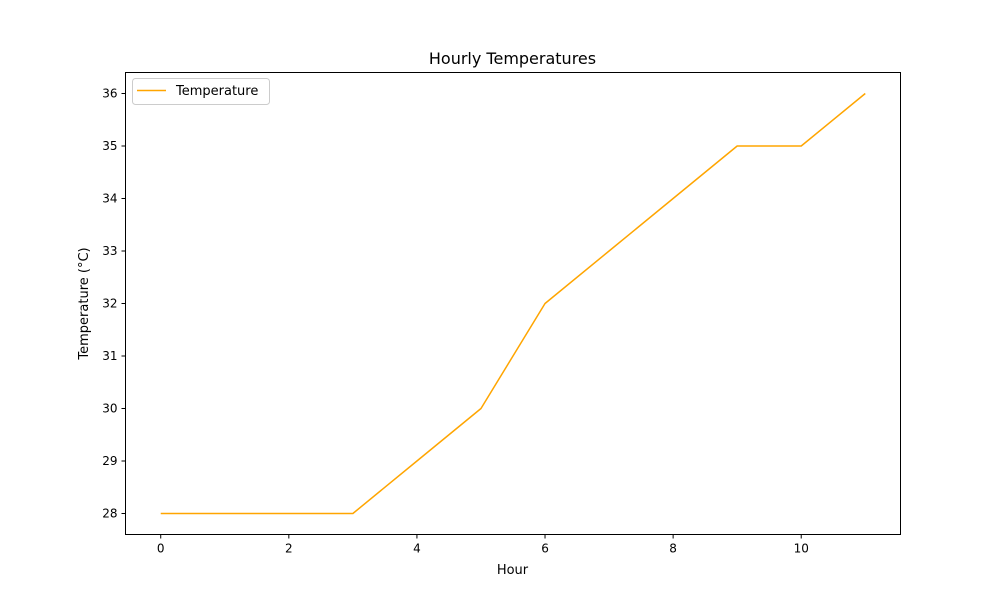 This screenshot has height=600, width=1000. I want to click on y-axis-label: Temperature (°C), so click(84, 303).